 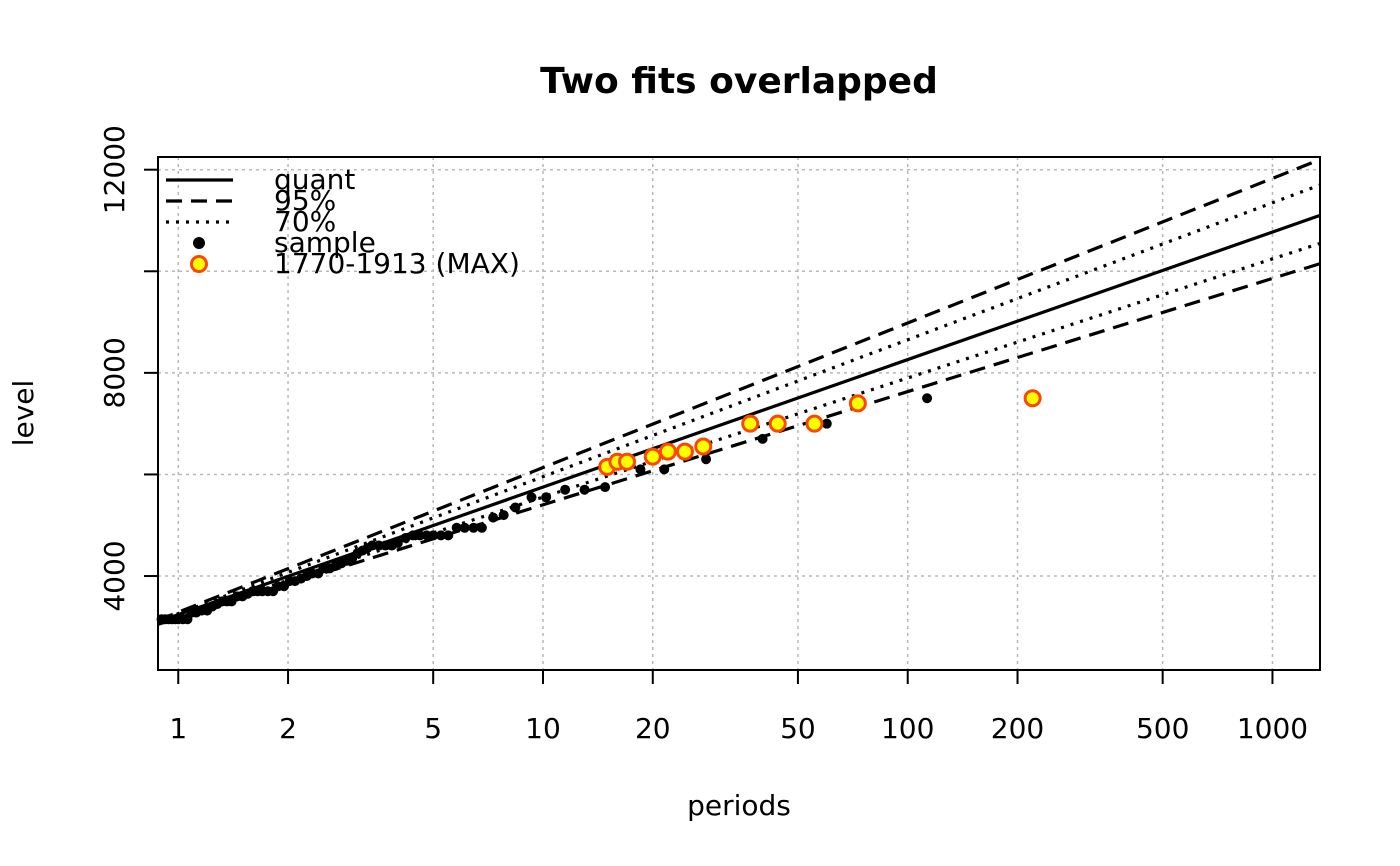 I want to click on legend-item: 95%, so click(x=251, y=200).